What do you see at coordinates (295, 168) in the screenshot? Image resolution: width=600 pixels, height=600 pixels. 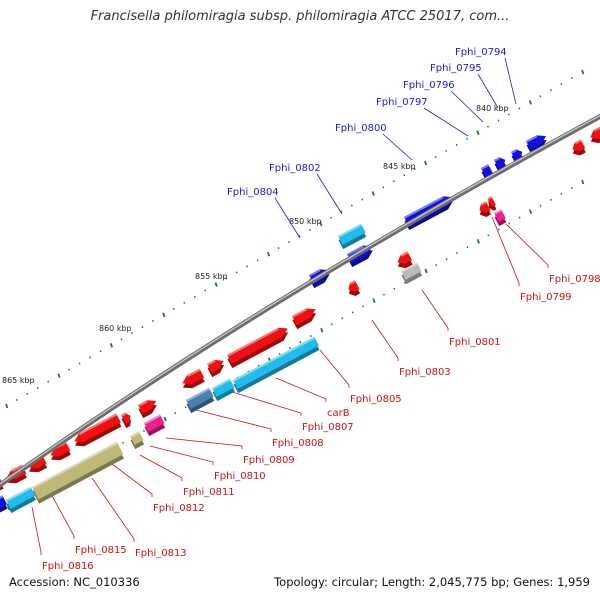 I see `gene-label: Fphi_0802` at bounding box center [295, 168].